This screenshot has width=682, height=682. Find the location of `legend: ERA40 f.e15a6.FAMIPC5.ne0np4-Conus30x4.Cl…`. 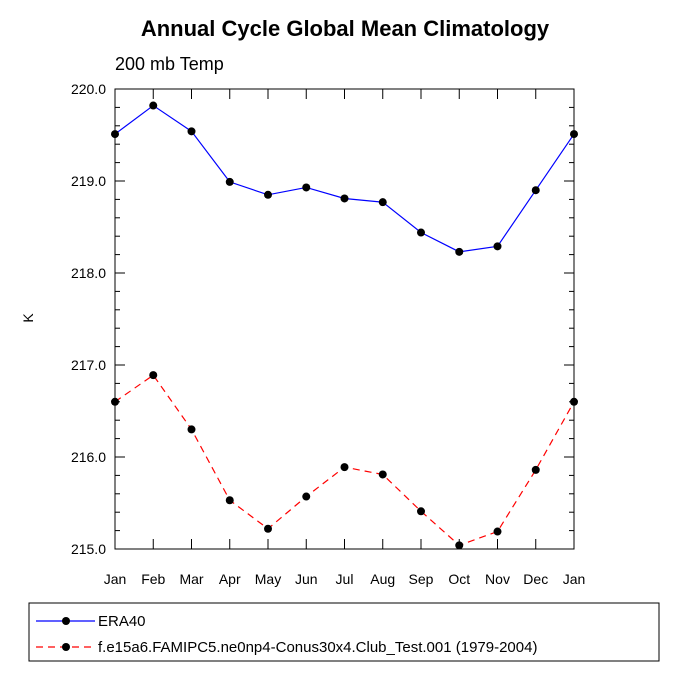

legend: ERA40 f.e15a6.FAMIPC5.ne0np4-Conus30x4.Cl… is located at coordinates (286, 634).